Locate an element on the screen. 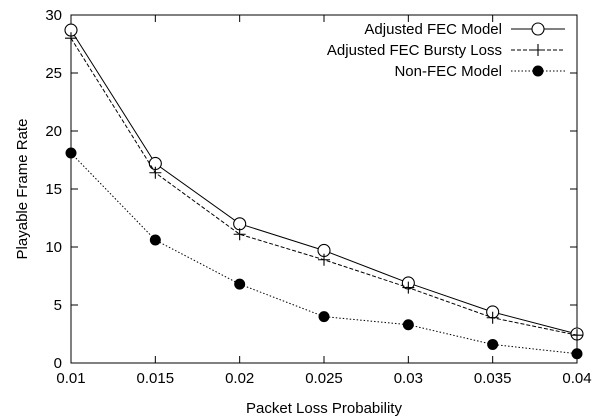 The width and height of the screenshot is (602, 417). y-tick-label: 25 is located at coordinates (53, 73).